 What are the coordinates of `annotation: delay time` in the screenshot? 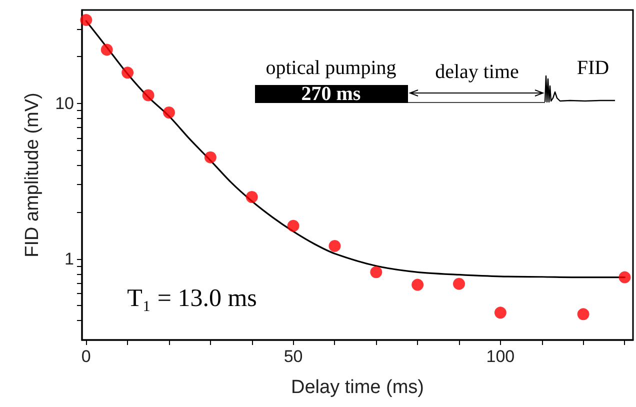 It's located at (477, 72).